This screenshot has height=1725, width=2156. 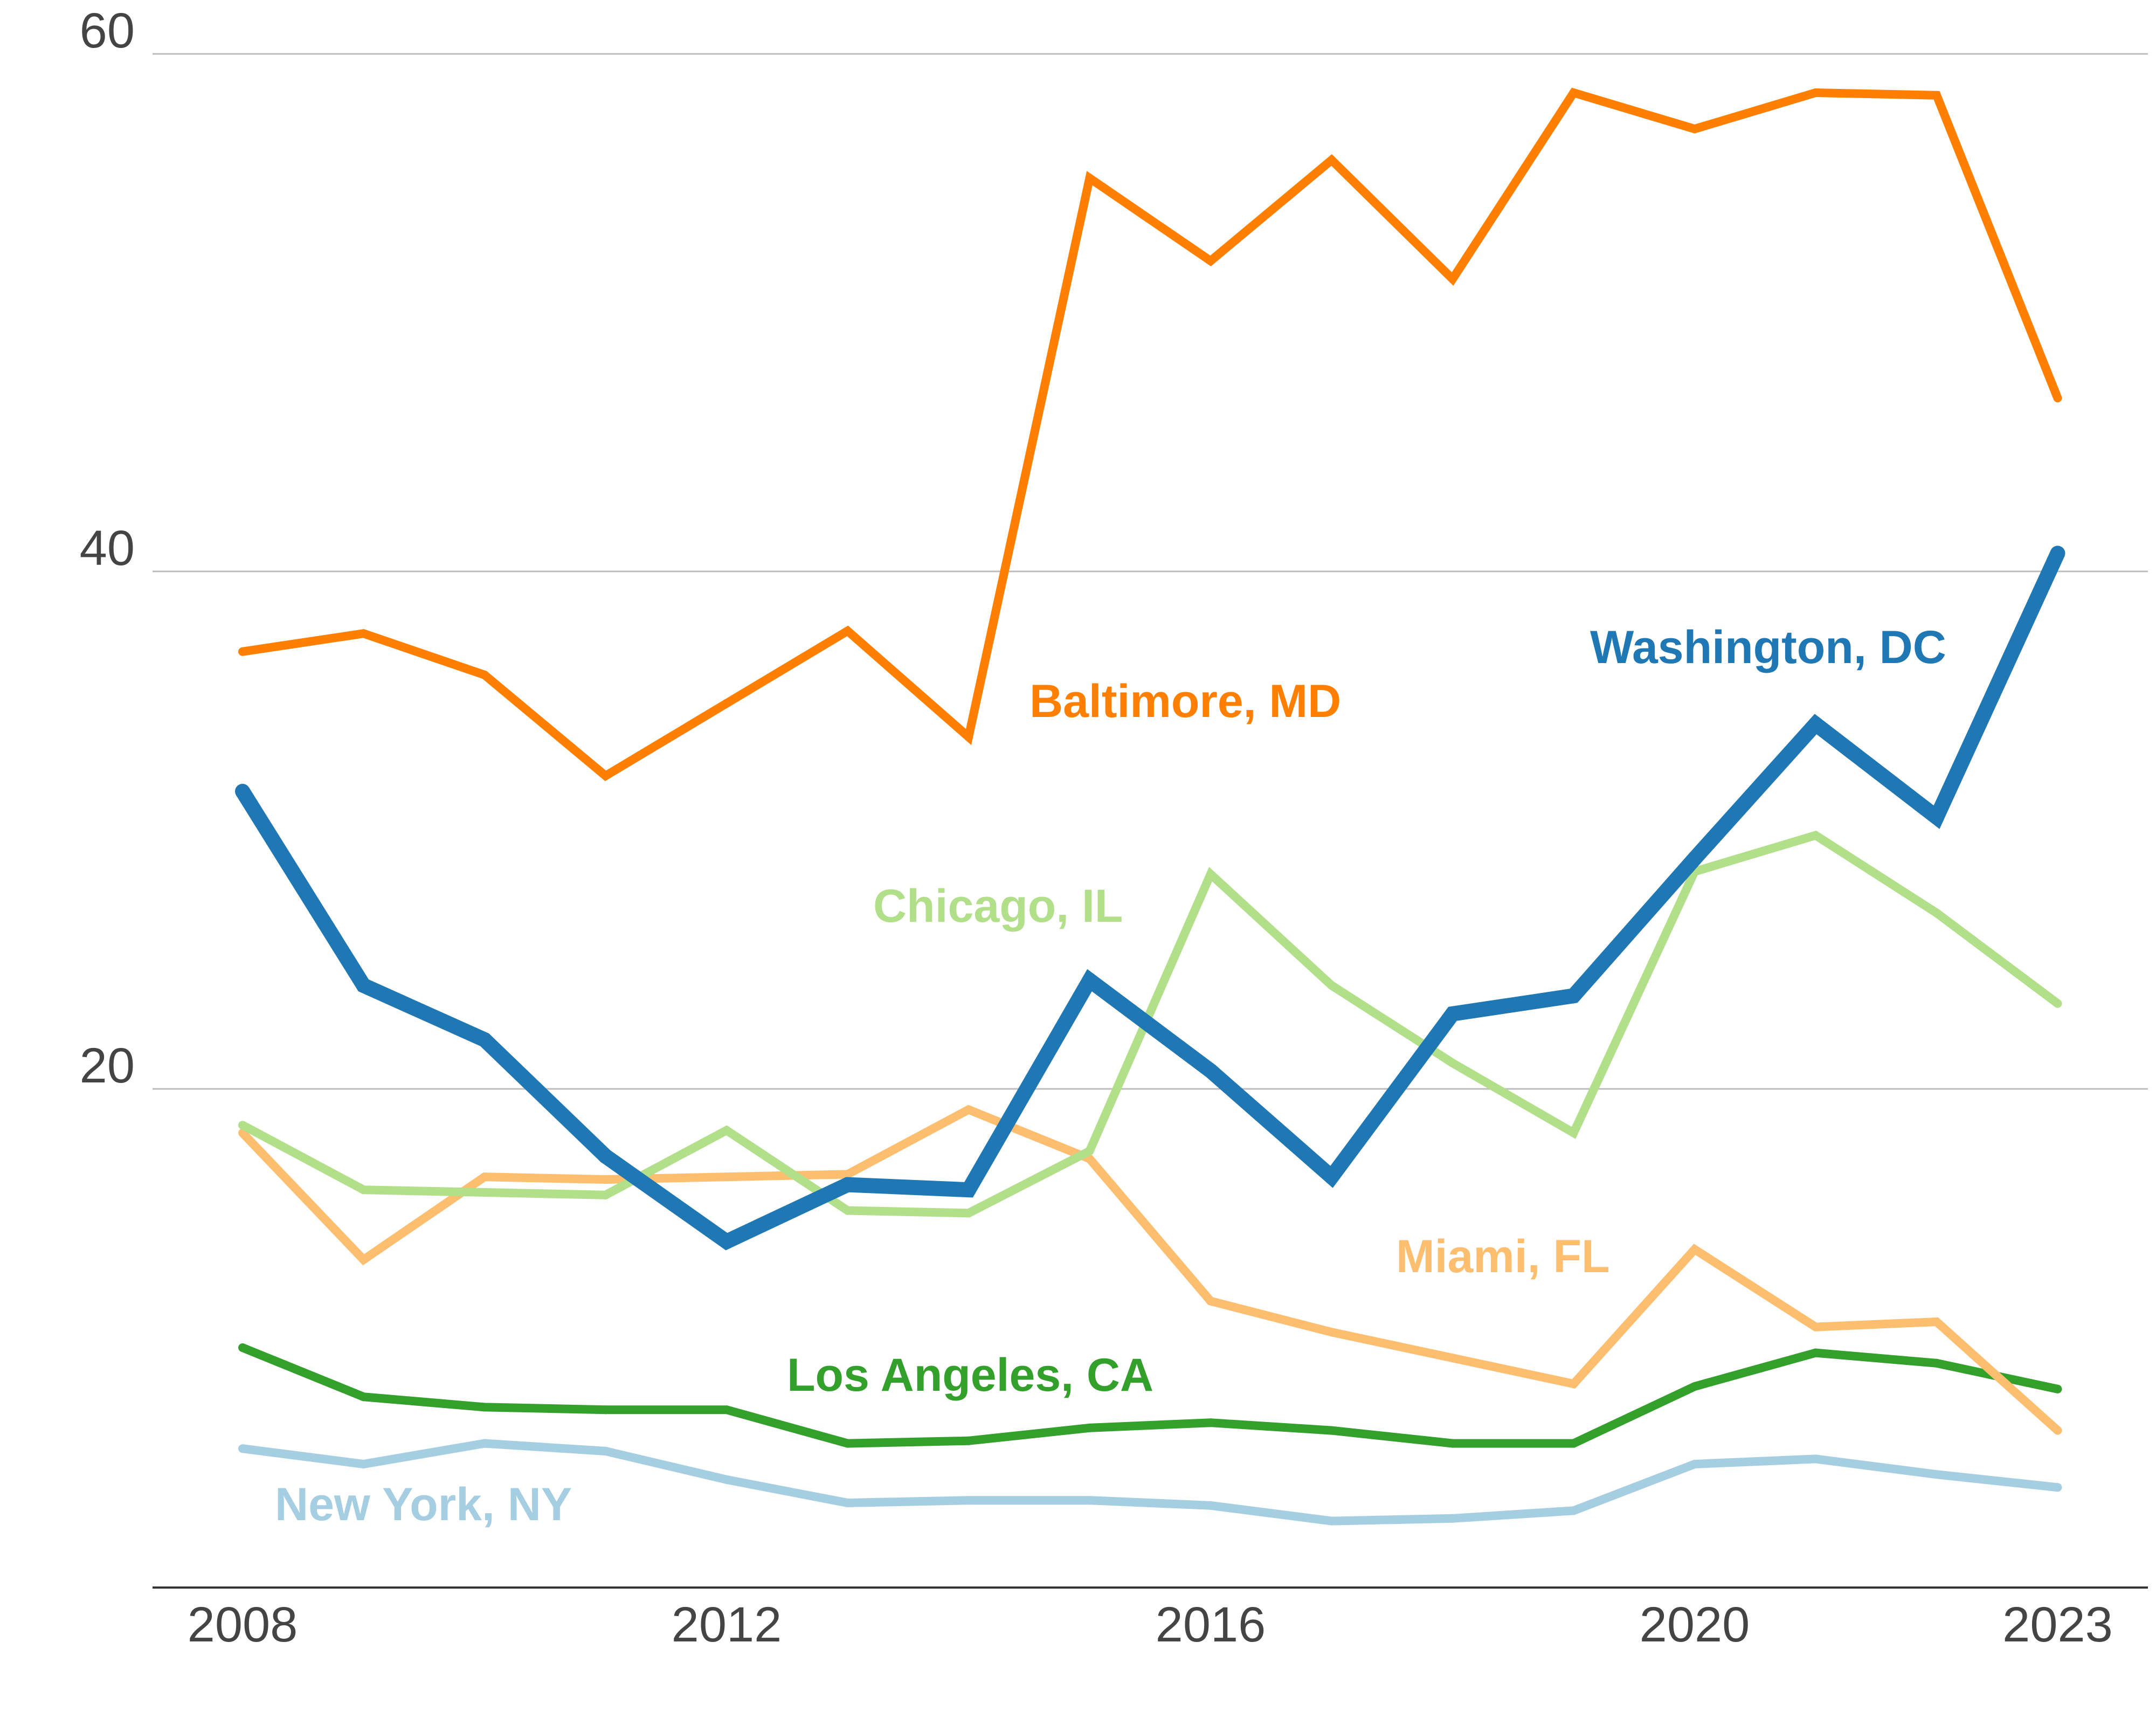 What do you see at coordinates (1332, 1430) in the screenshot?
I see `data-point-los-angeles-ca-2017` at bounding box center [1332, 1430].